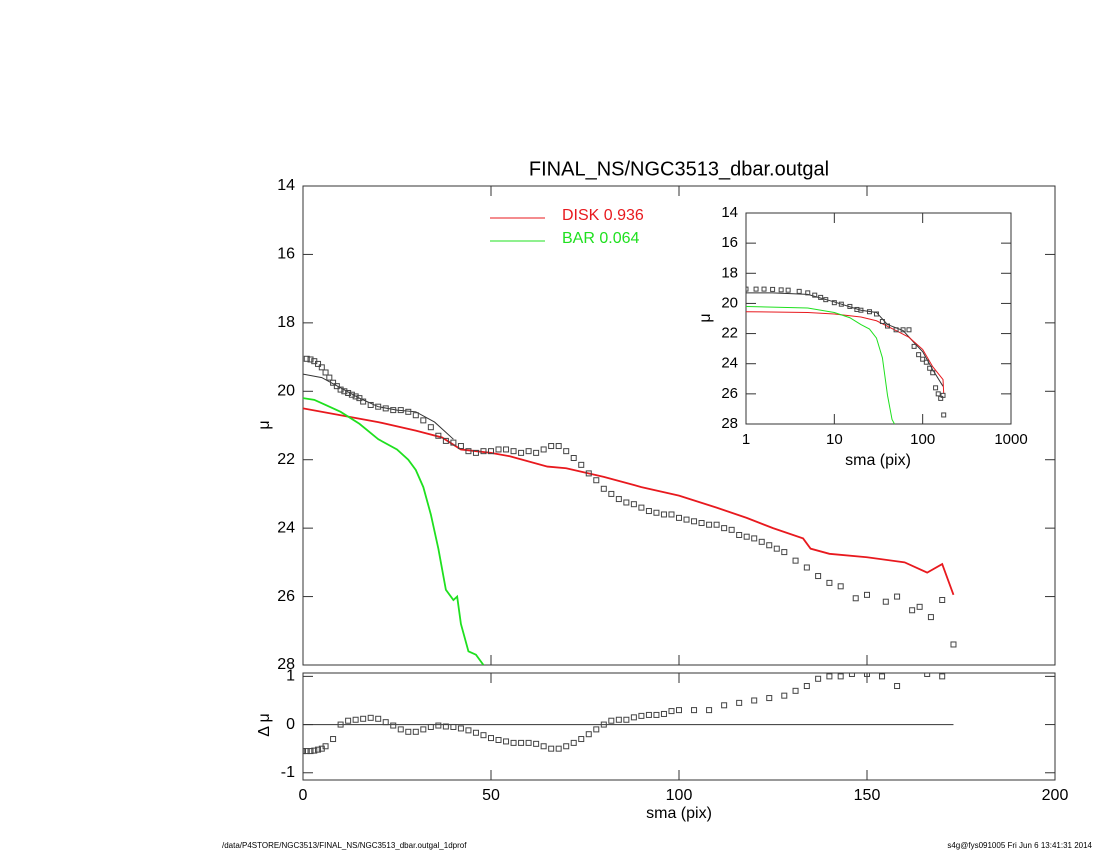  What do you see at coordinates (1055, 795) in the screenshot?
I see `x-tick-label: 200` at bounding box center [1055, 795].